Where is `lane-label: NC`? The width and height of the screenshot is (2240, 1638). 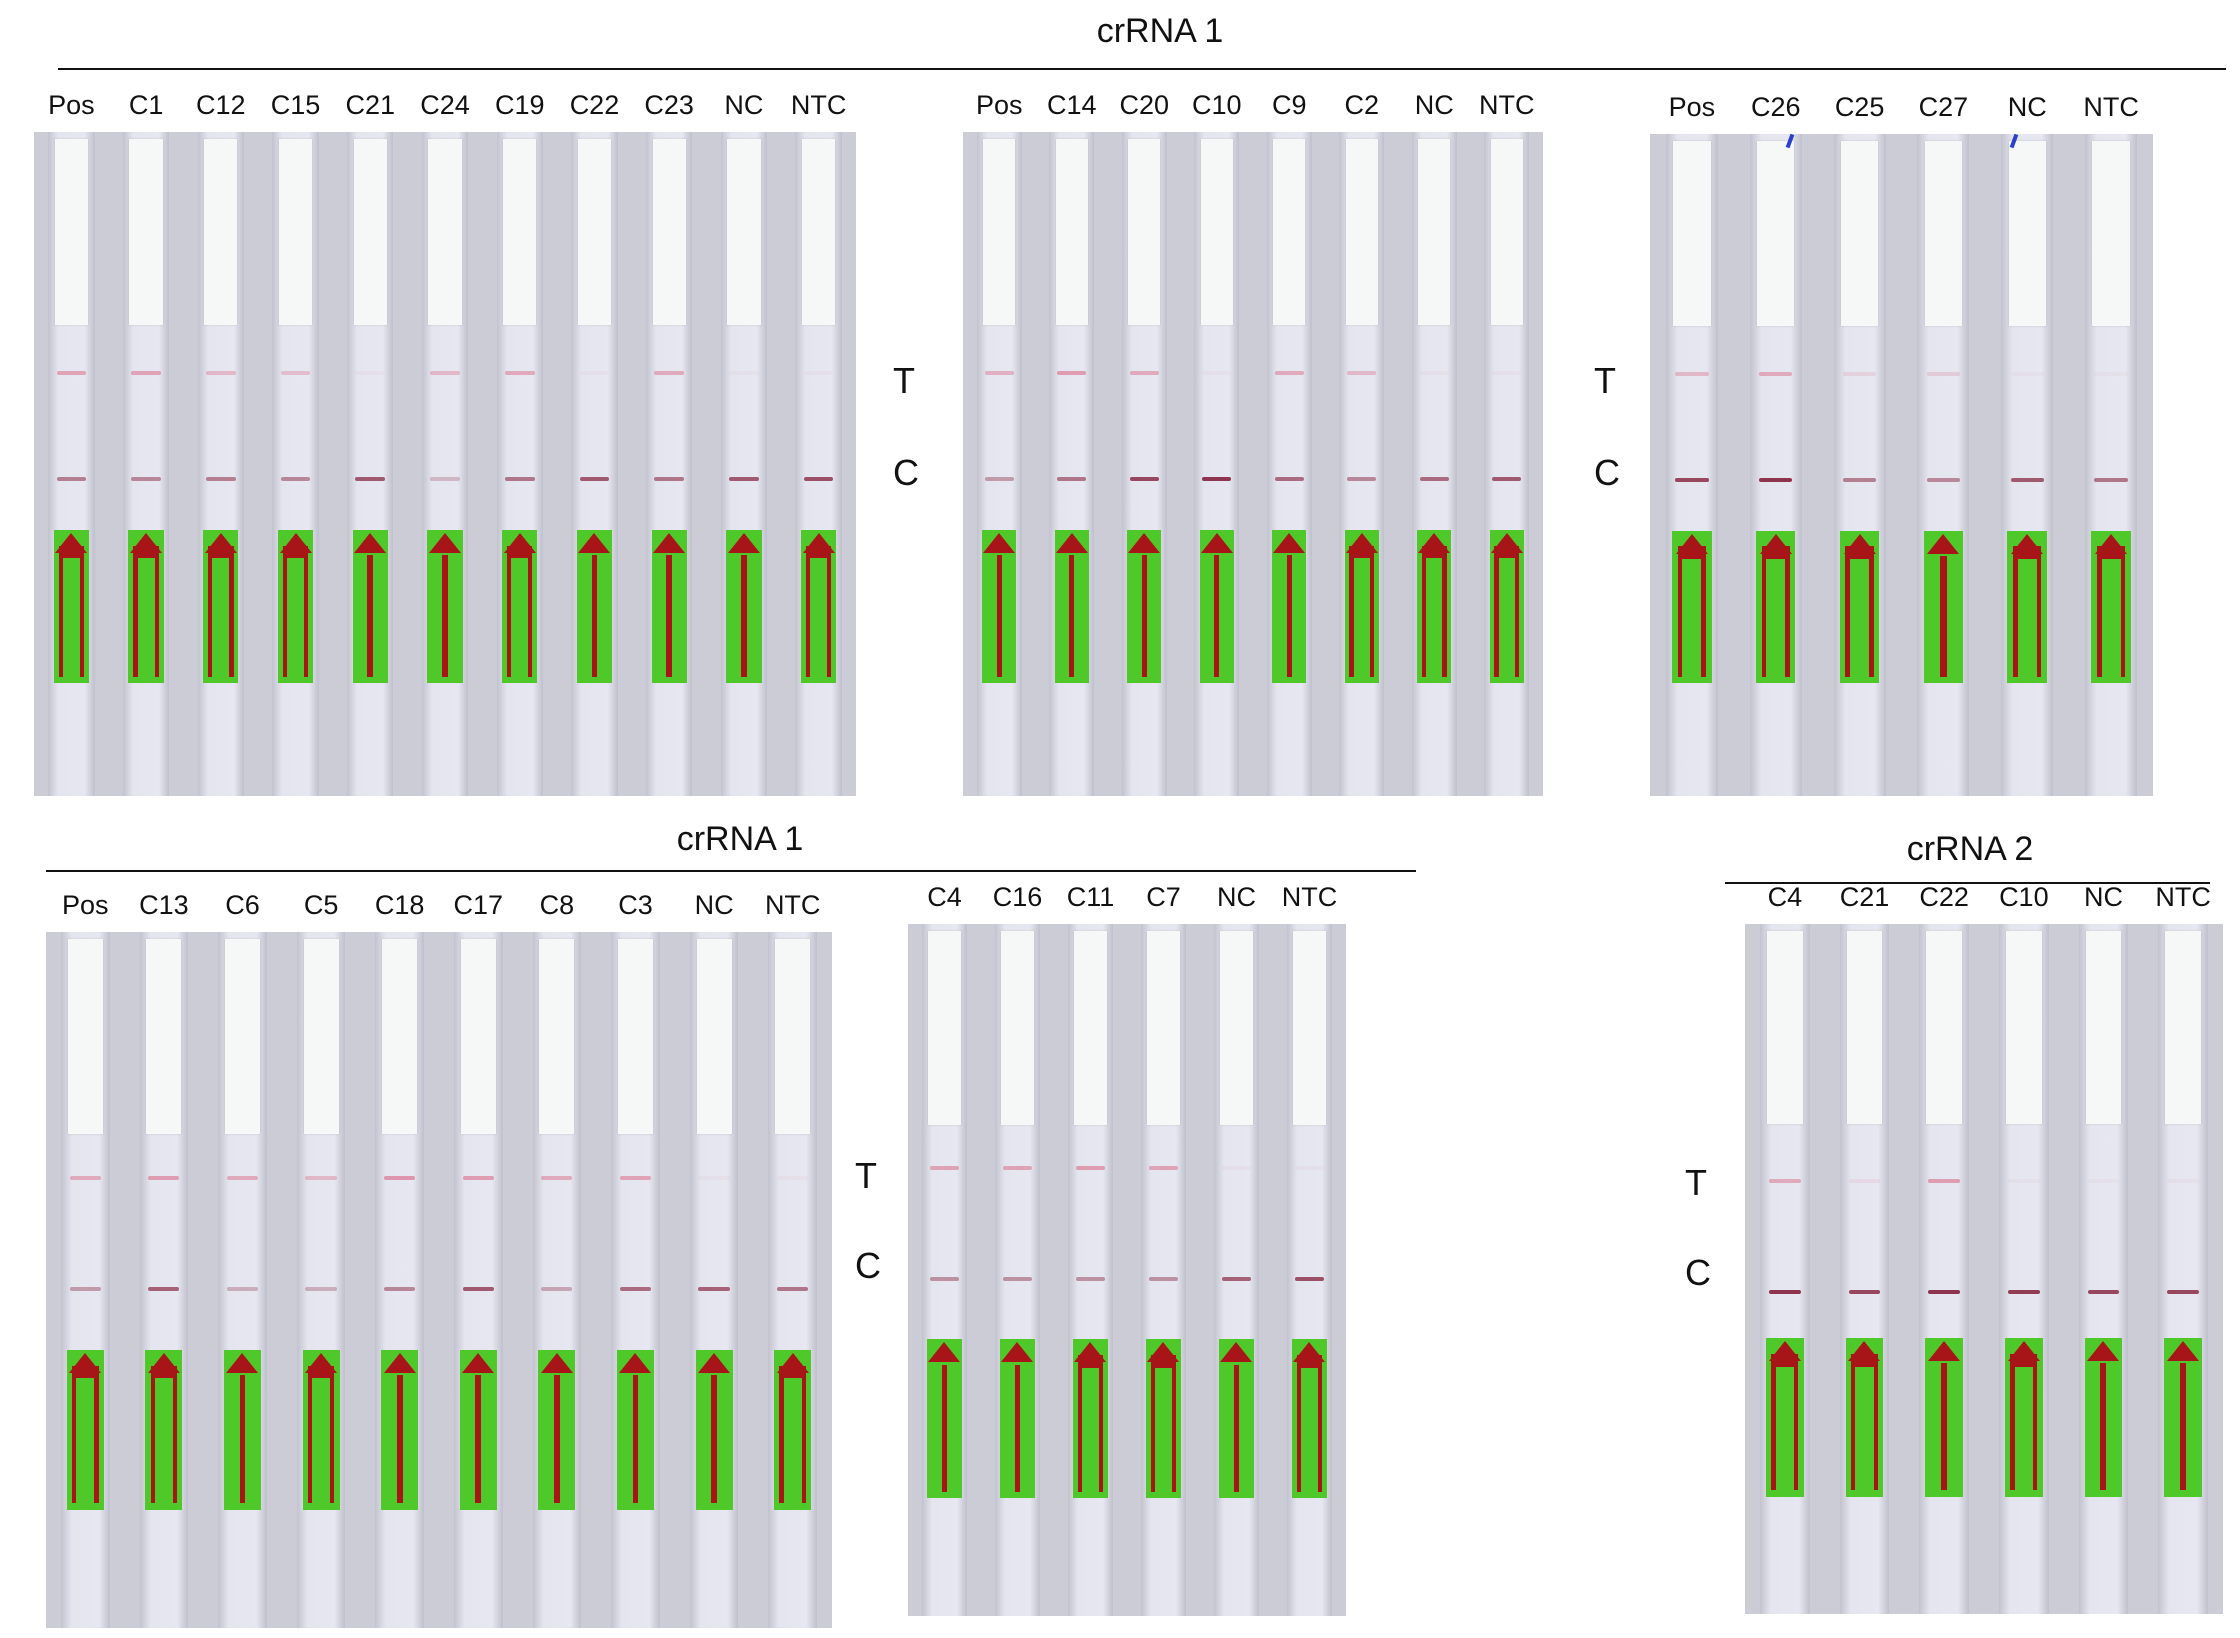
lane-label: NC is located at coordinates (2103, 897).